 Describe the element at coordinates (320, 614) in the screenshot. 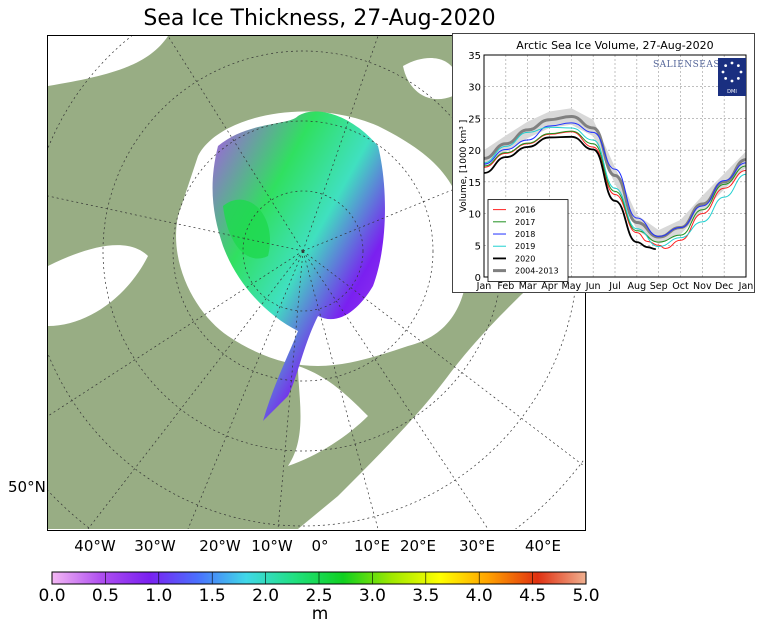

I see `colorbar-unit: m` at that location.